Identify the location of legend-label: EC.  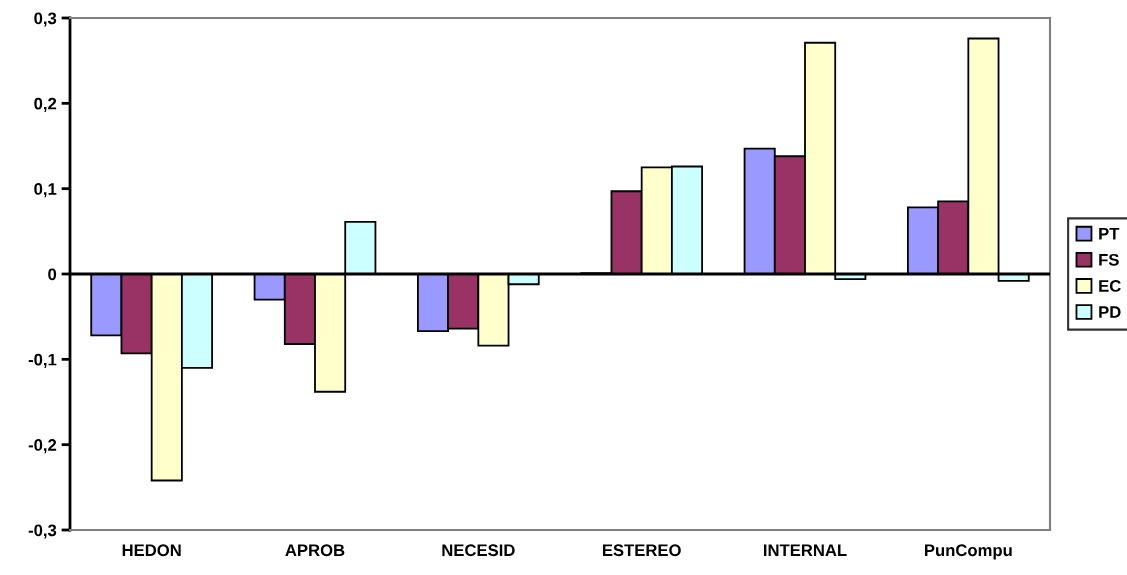
(1110, 286).